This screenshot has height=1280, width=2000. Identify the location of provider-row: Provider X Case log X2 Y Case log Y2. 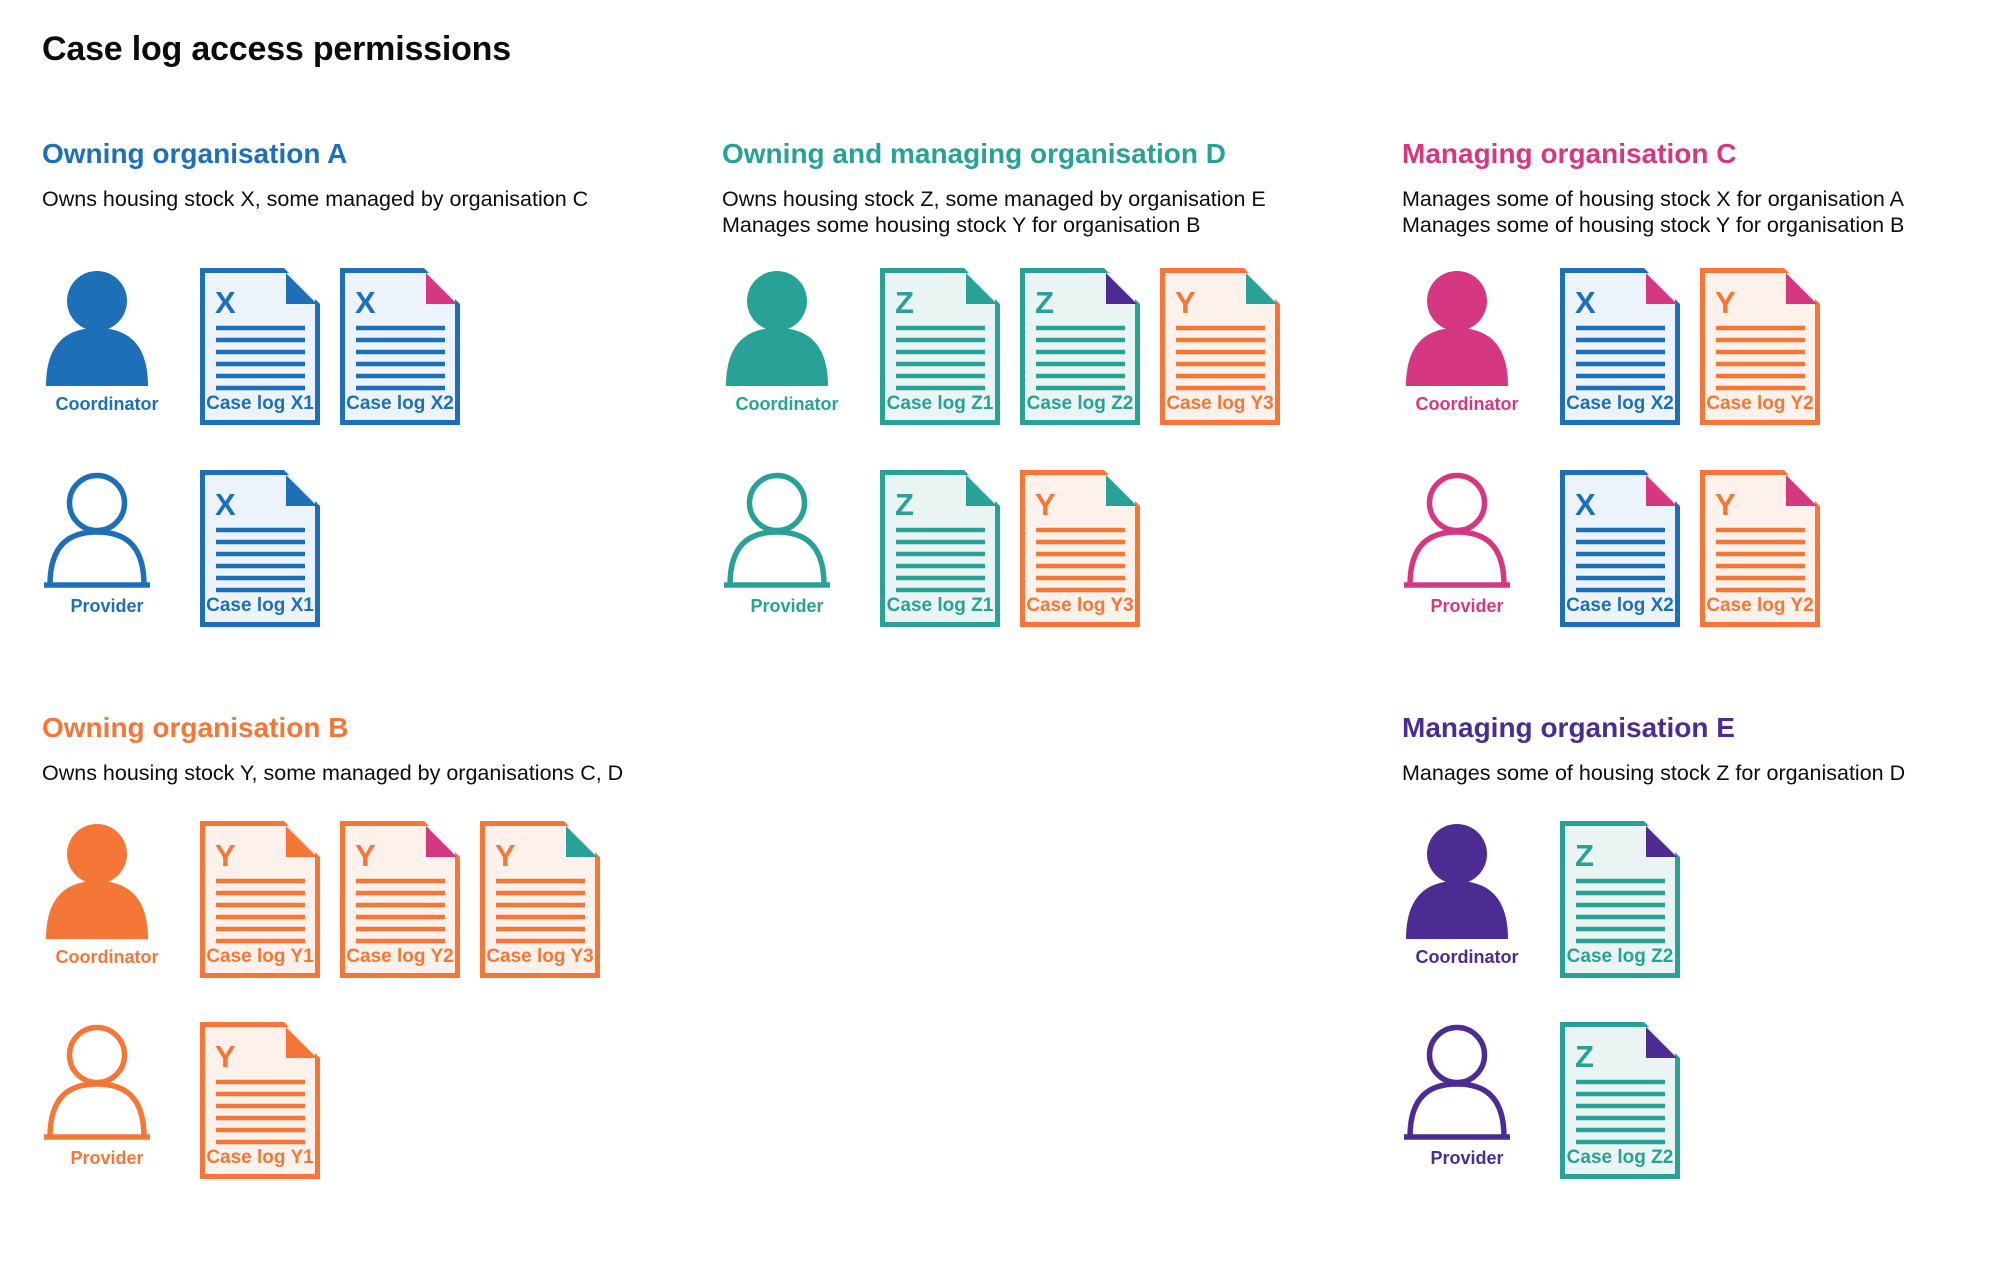
(1701, 570).